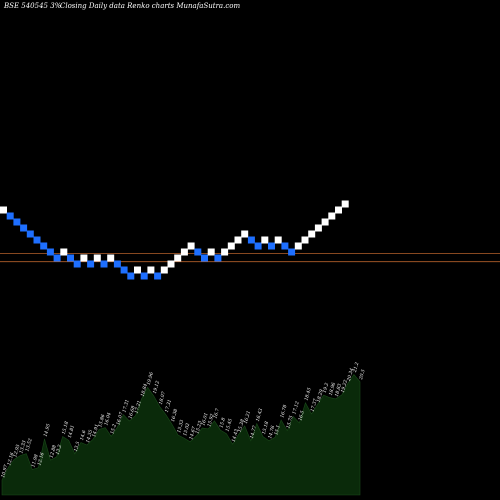  What do you see at coordinates (180, 426) in the screenshot?
I see `volume-label: 15.33` at bounding box center [180, 426].